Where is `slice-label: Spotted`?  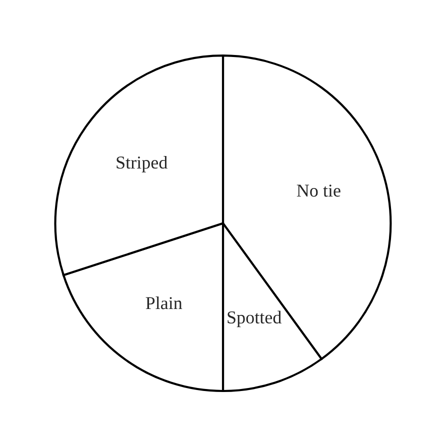
slice-label: Spotted is located at coordinates (255, 319).